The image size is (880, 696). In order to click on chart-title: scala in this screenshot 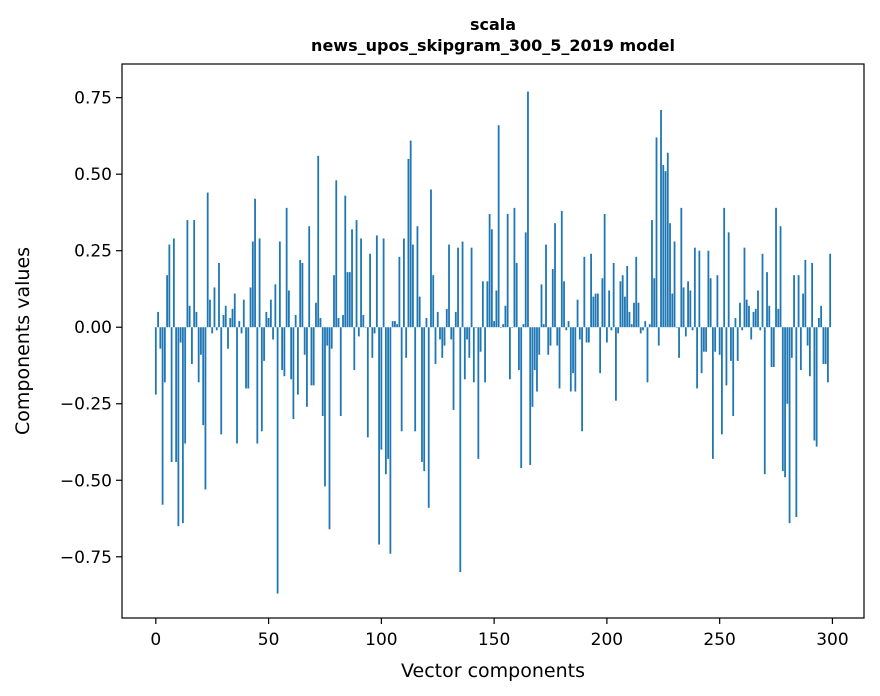, I will do `click(493, 24)`.